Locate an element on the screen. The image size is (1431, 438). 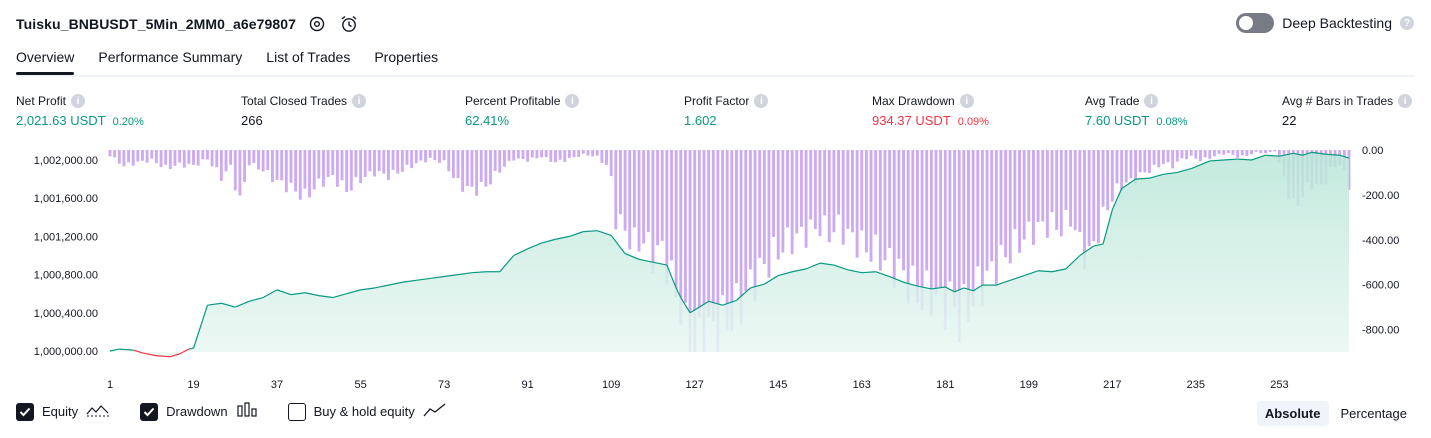
absolute-button: Absolute is located at coordinates (1292, 413).